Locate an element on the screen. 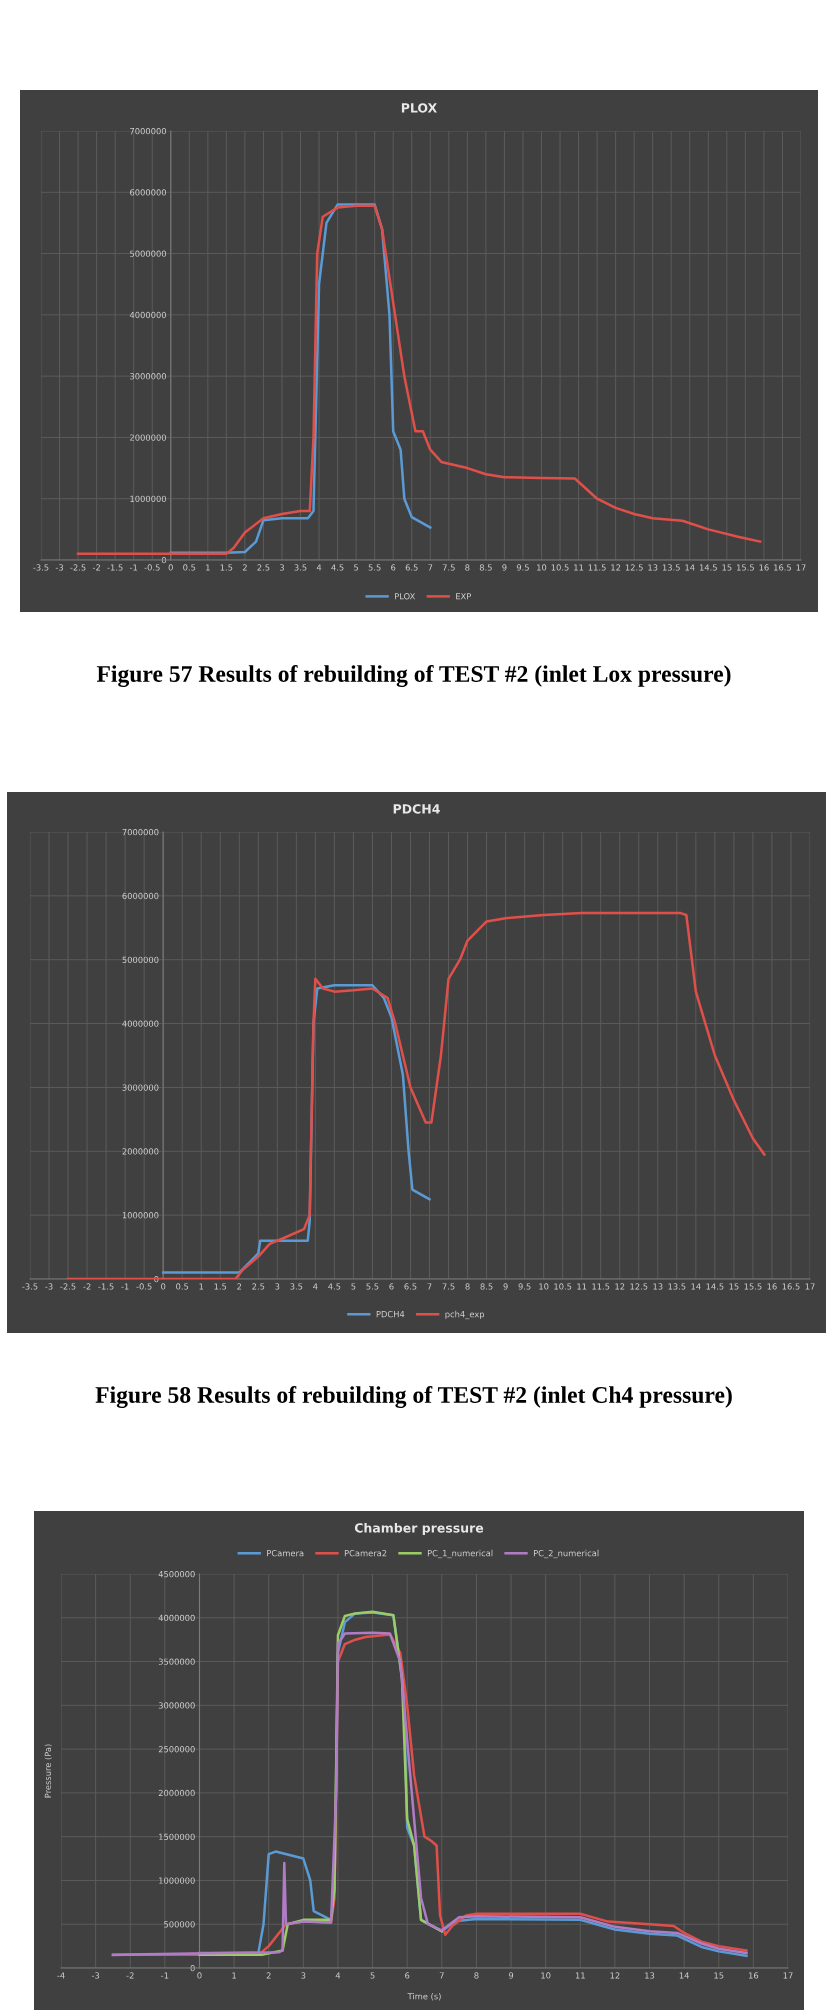 This screenshot has height=2010, width=828. x-axis-title: Time (s) is located at coordinates (424, 1996).